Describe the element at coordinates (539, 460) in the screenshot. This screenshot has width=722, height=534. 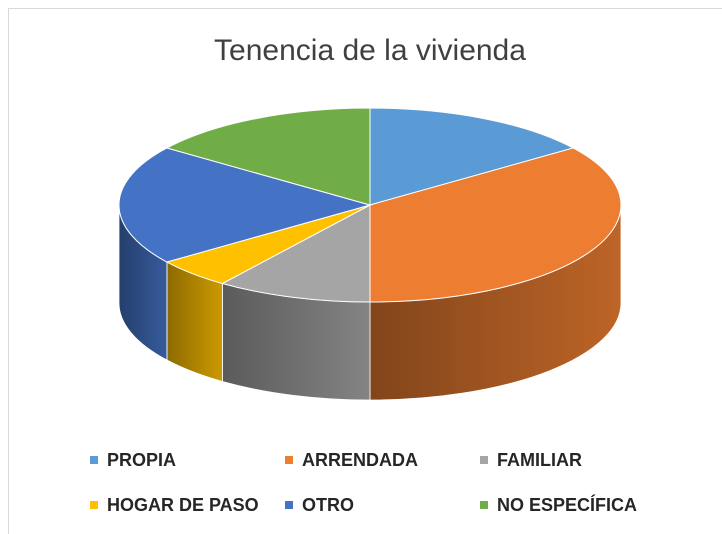
I see `legend-label: FAMILIAR` at that location.